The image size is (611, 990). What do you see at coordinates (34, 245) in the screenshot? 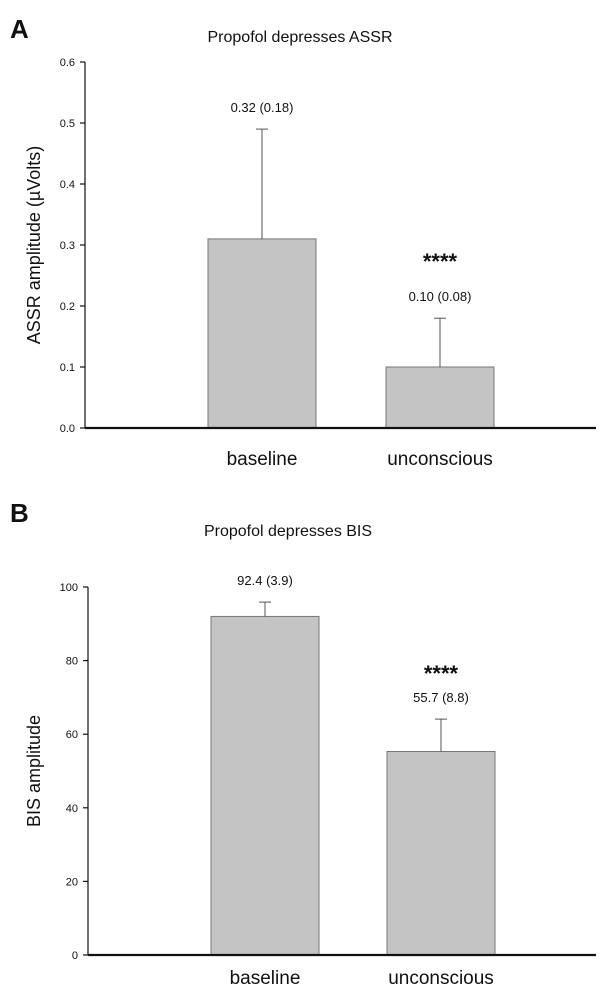
I see `y-axis-label: ASSR amplitude (µVolts)` at bounding box center [34, 245].